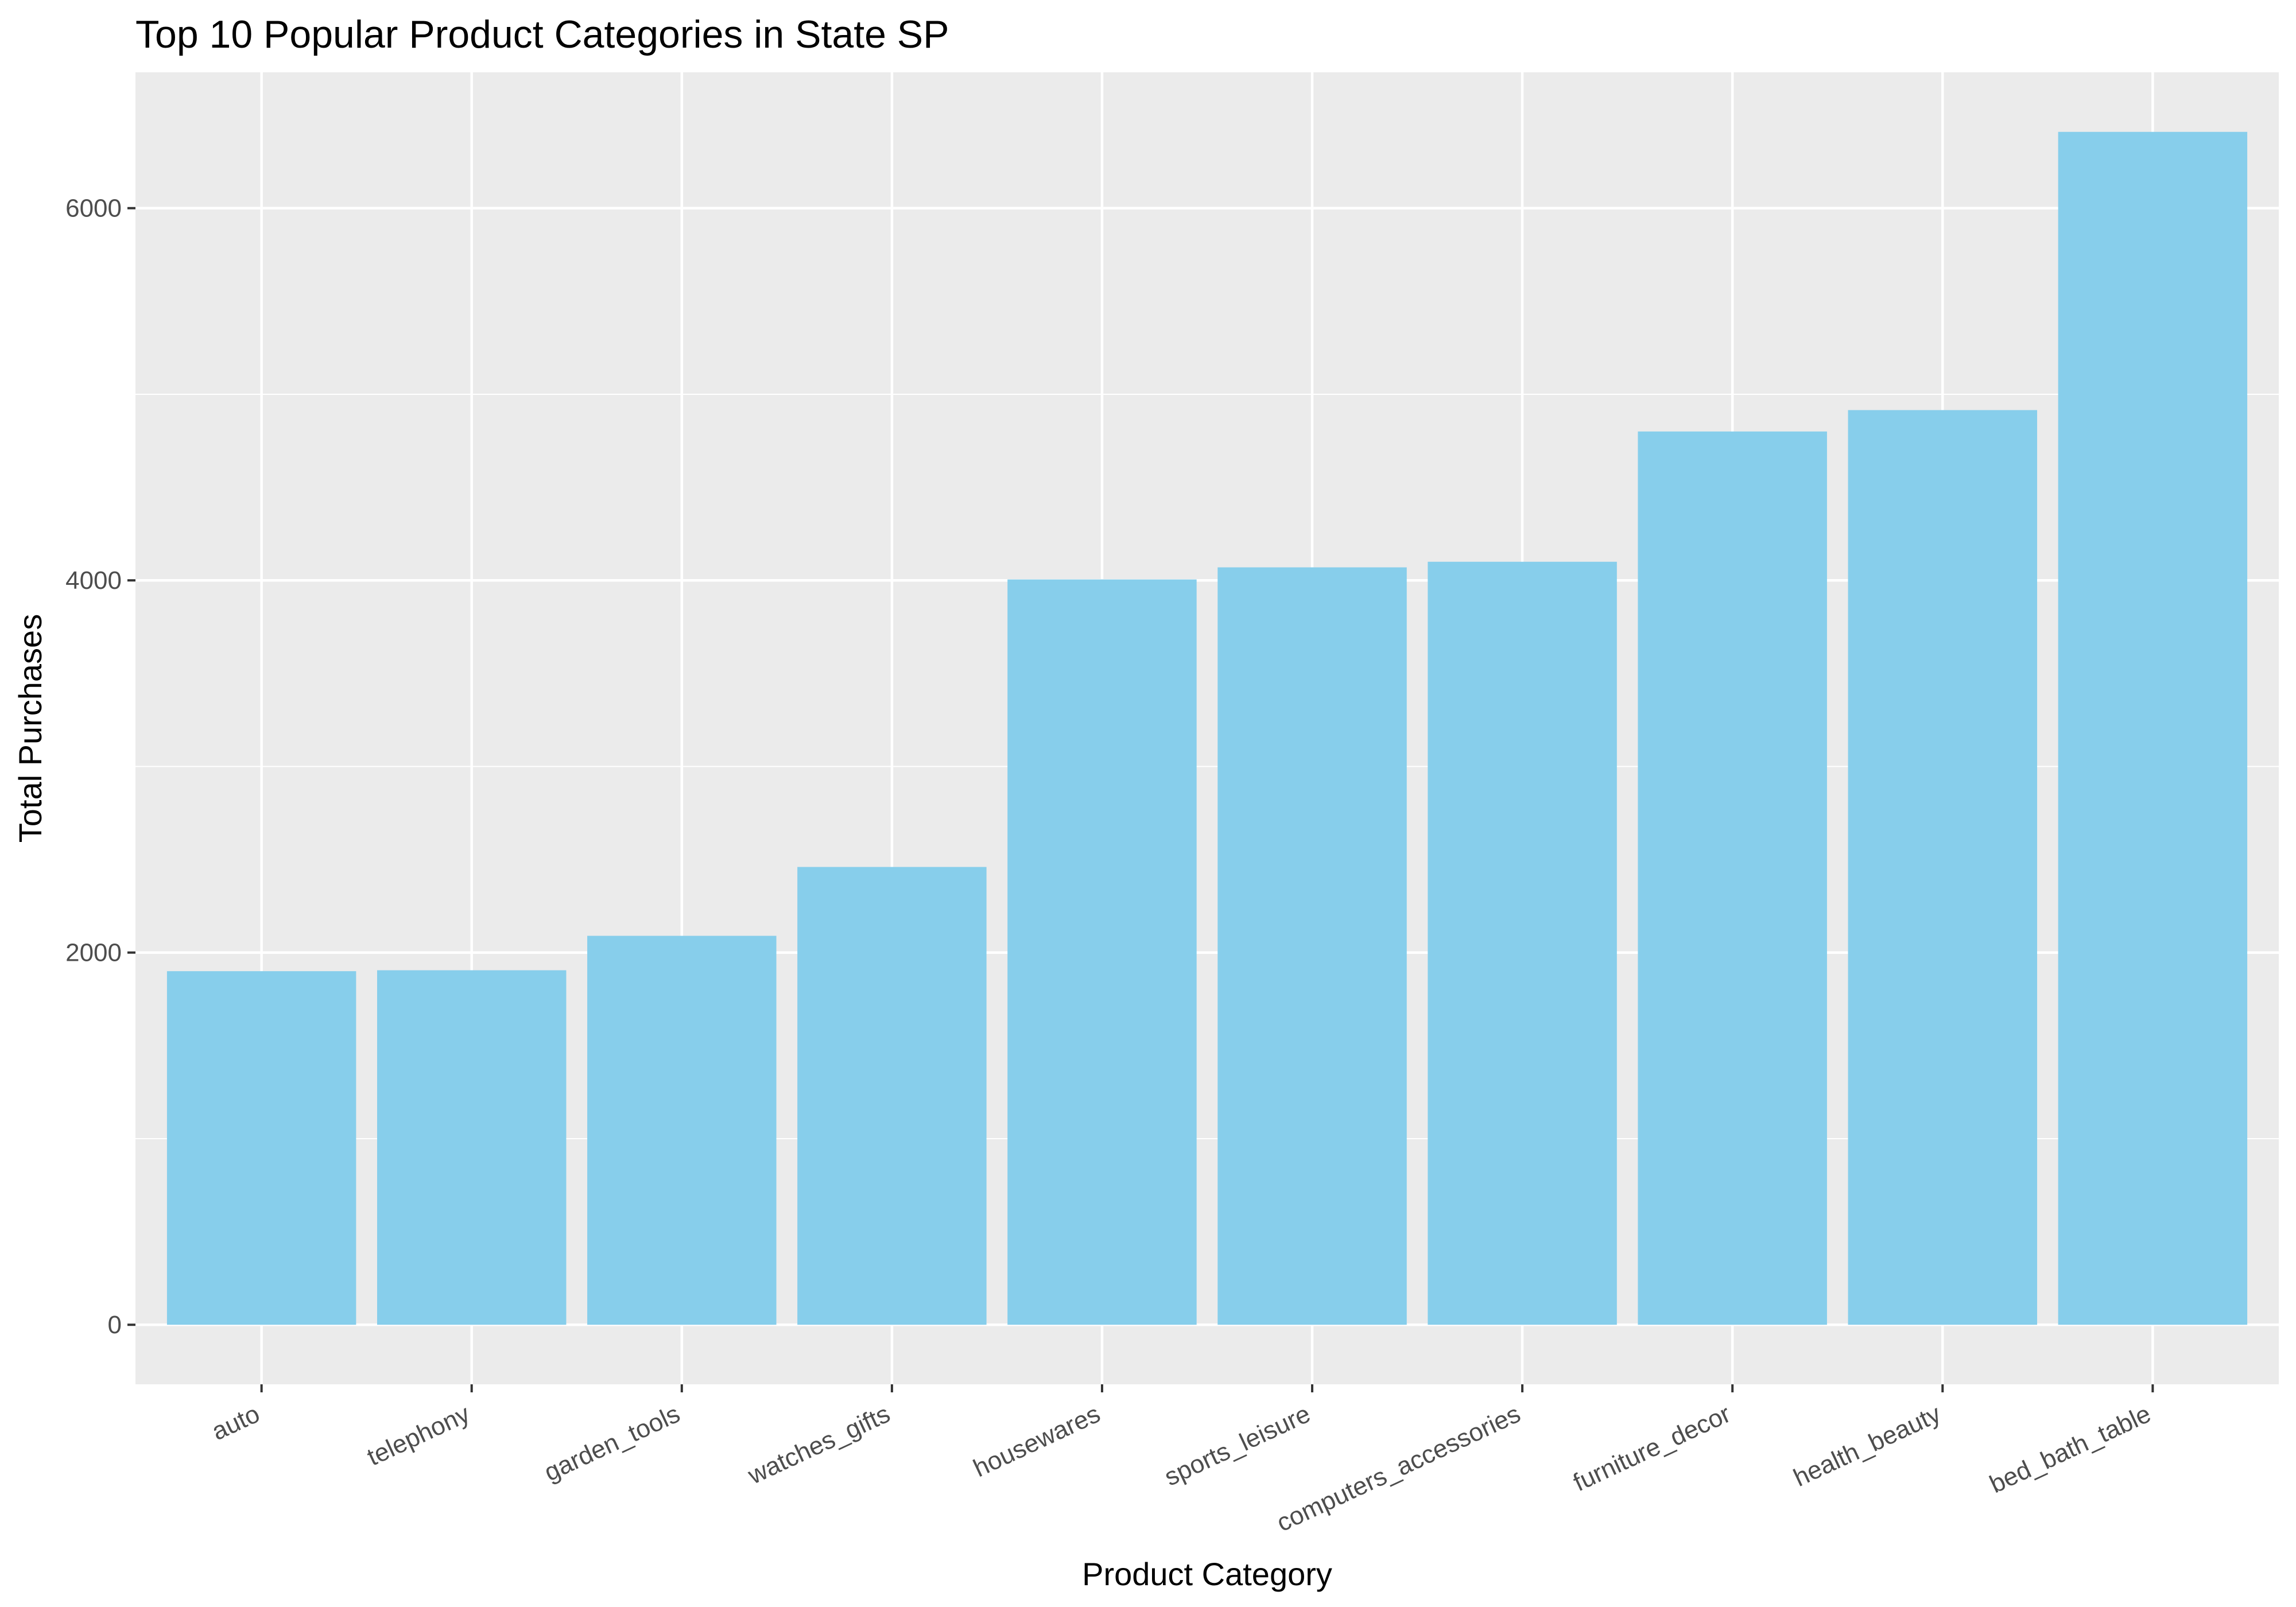 The width and height of the screenshot is (2296, 1607). I want to click on y-tick-label: 2000, so click(93, 953).